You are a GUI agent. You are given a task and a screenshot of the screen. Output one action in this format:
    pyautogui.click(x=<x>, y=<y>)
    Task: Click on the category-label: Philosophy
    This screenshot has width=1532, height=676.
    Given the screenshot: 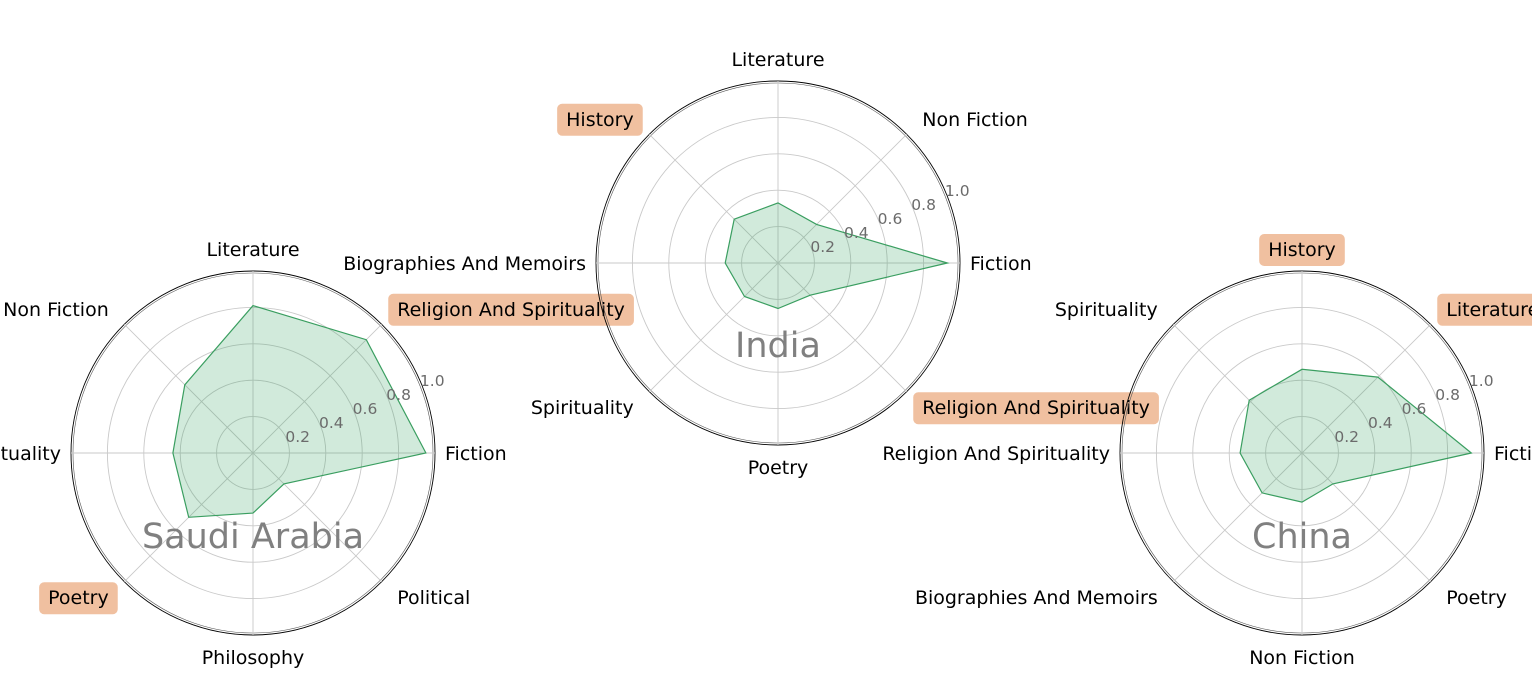 What is the action you would take?
    pyautogui.click(x=253, y=658)
    